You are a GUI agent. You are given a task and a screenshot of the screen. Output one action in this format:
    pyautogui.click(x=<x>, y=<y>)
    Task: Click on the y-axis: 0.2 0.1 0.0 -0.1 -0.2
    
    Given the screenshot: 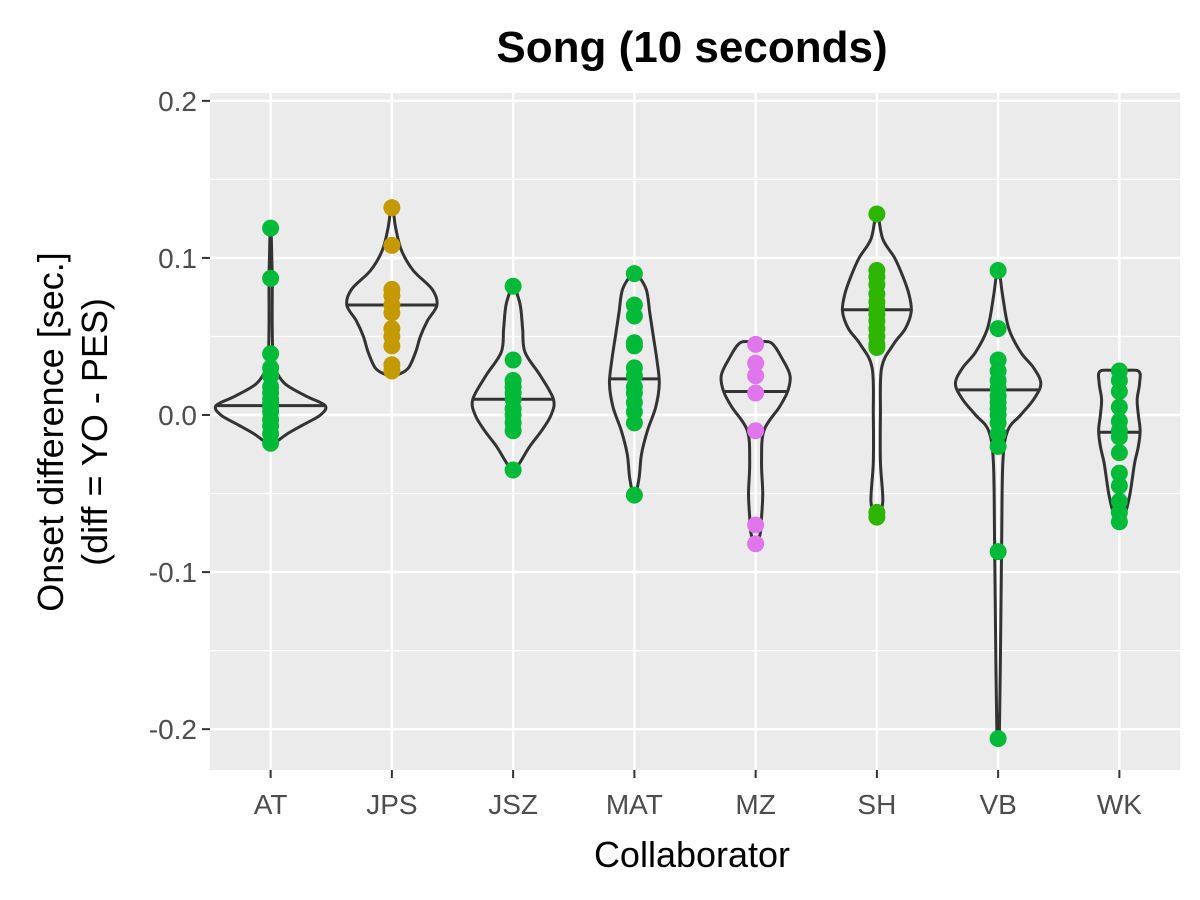 What is the action you would take?
    pyautogui.click(x=179, y=415)
    